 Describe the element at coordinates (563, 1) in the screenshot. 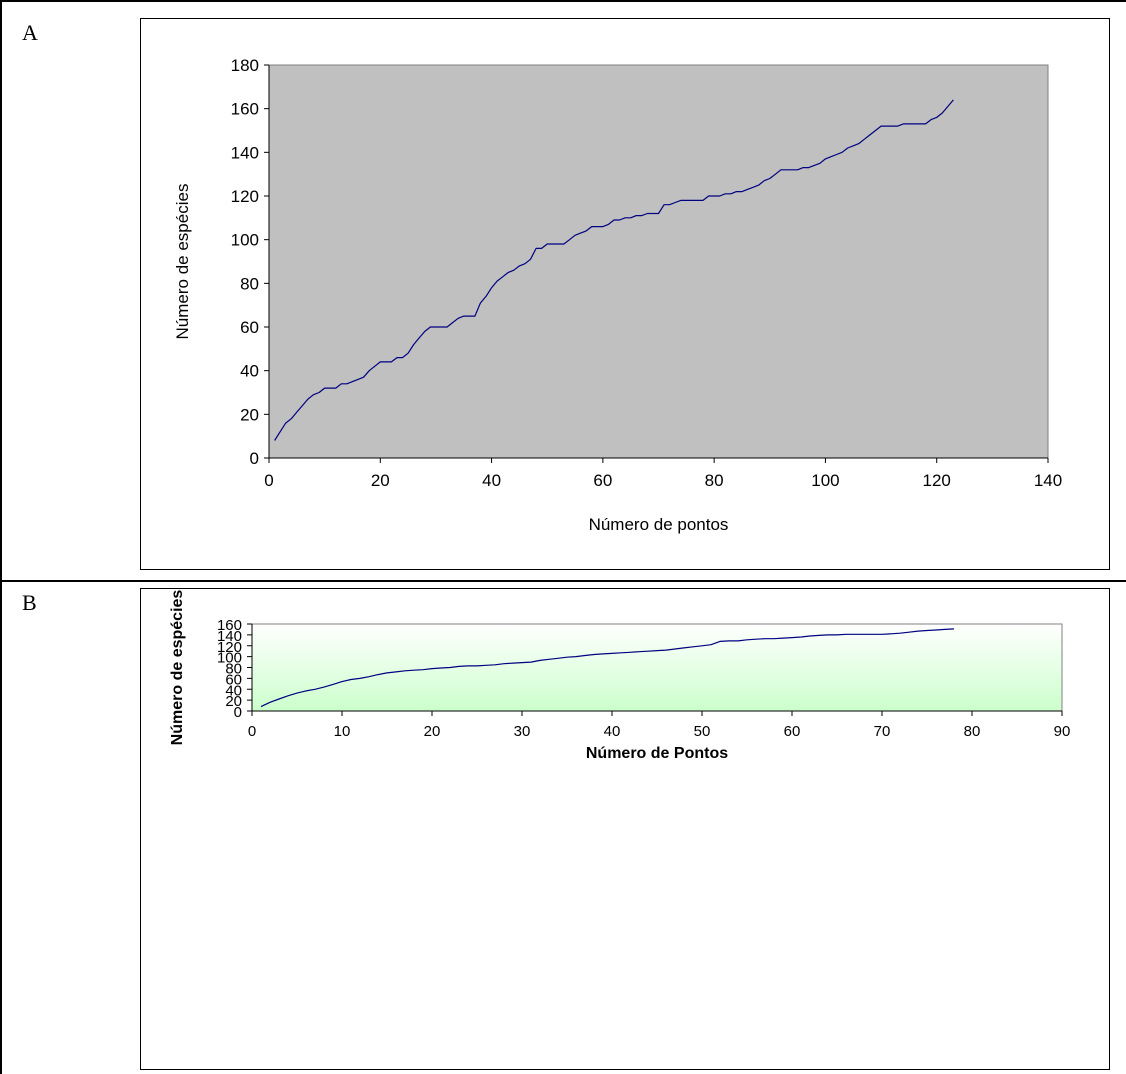

I see `frame-top-border` at that location.